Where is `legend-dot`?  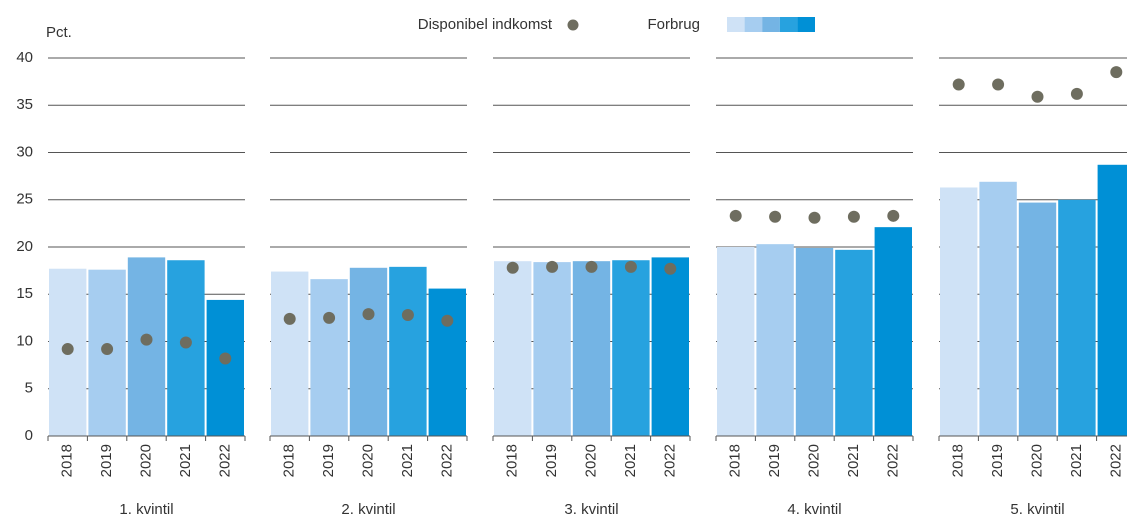 legend-dot is located at coordinates (573, 25).